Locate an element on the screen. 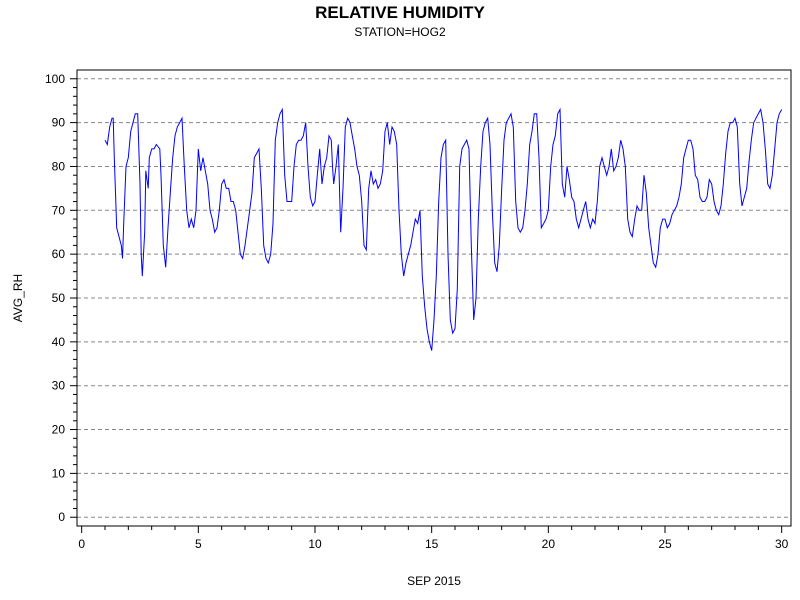 The height and width of the screenshot is (600, 800). y-tick-label: 50 is located at coordinates (59, 298).